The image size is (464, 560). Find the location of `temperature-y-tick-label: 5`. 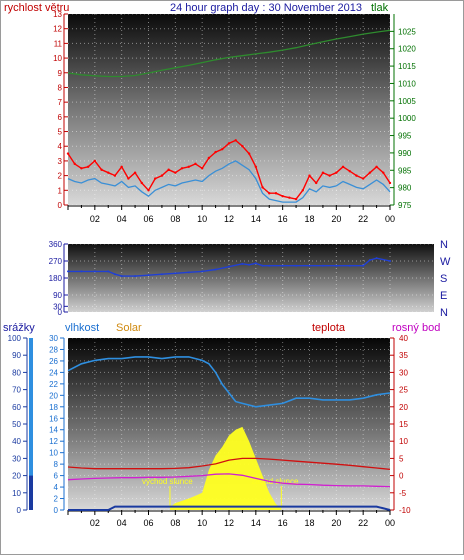

temperature-y-tick-label: 5 is located at coordinates (401, 458).